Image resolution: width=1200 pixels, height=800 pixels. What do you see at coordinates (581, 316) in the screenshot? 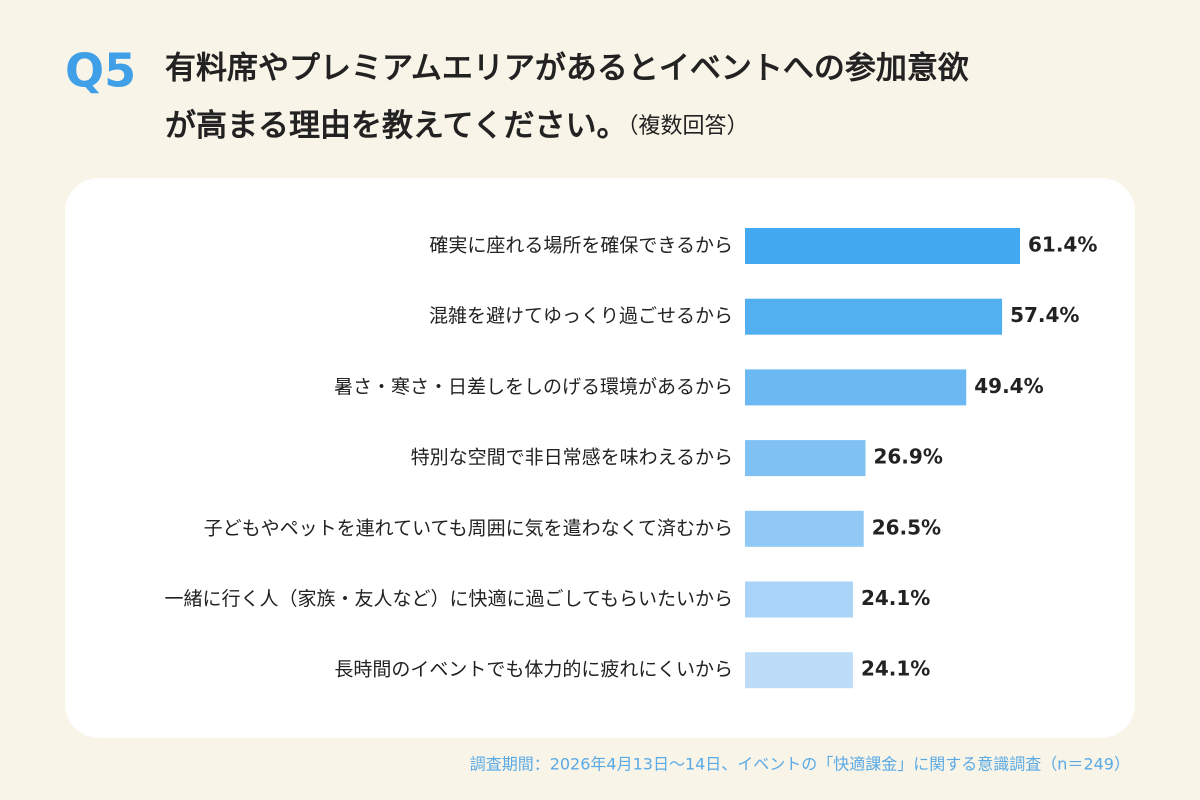
I see `category-label: 混雑を避けてゆっくり過ごせるから` at bounding box center [581, 316].